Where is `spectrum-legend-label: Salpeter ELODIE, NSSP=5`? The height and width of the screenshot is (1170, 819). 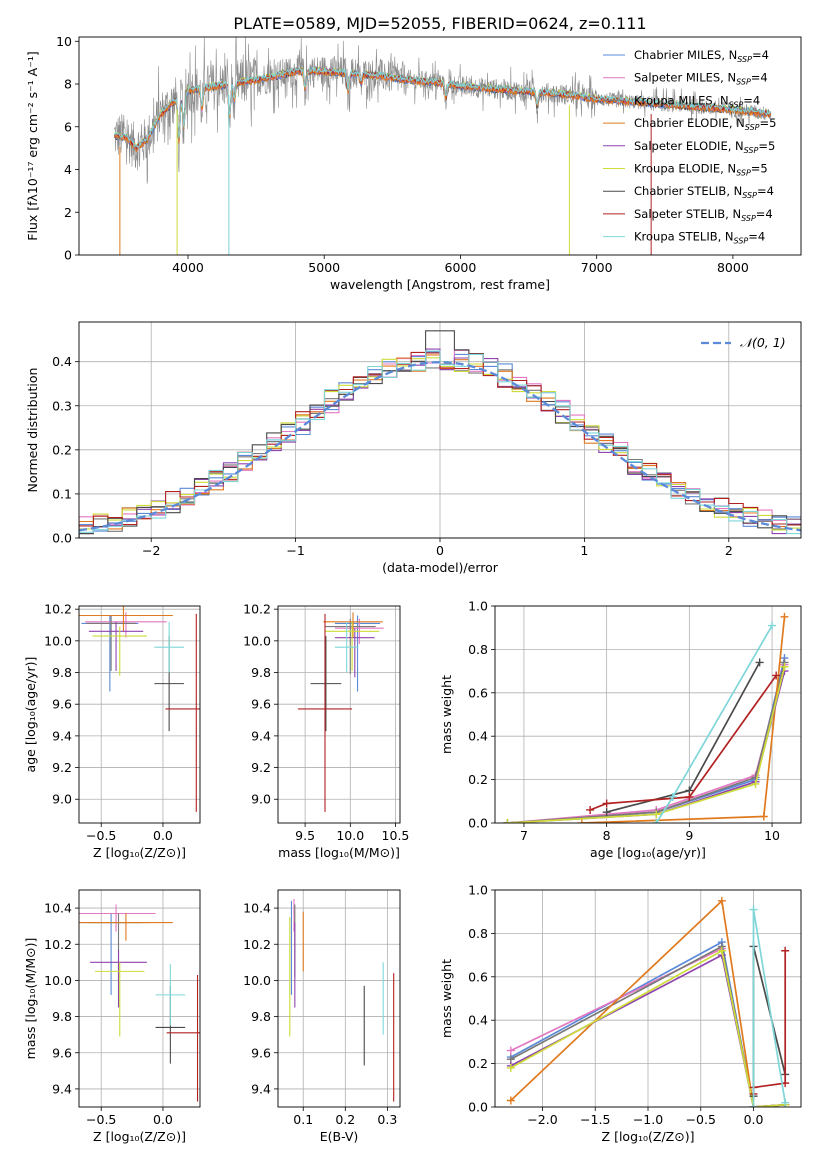
spectrum-legend-label: Salpeter ELODIE, NSSP=5 is located at coordinates (704, 147).